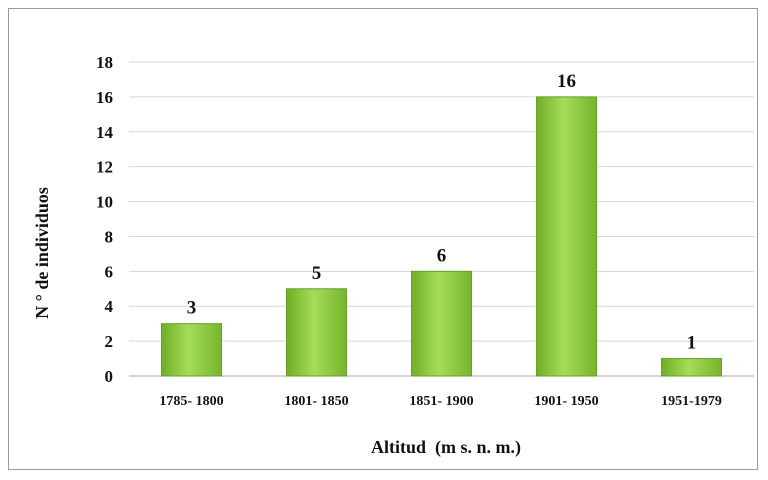 The height and width of the screenshot is (480, 768). I want to click on y-axis-ticks: 0 2 4 6 8 10 12 14 16 18, so click(105, 219).